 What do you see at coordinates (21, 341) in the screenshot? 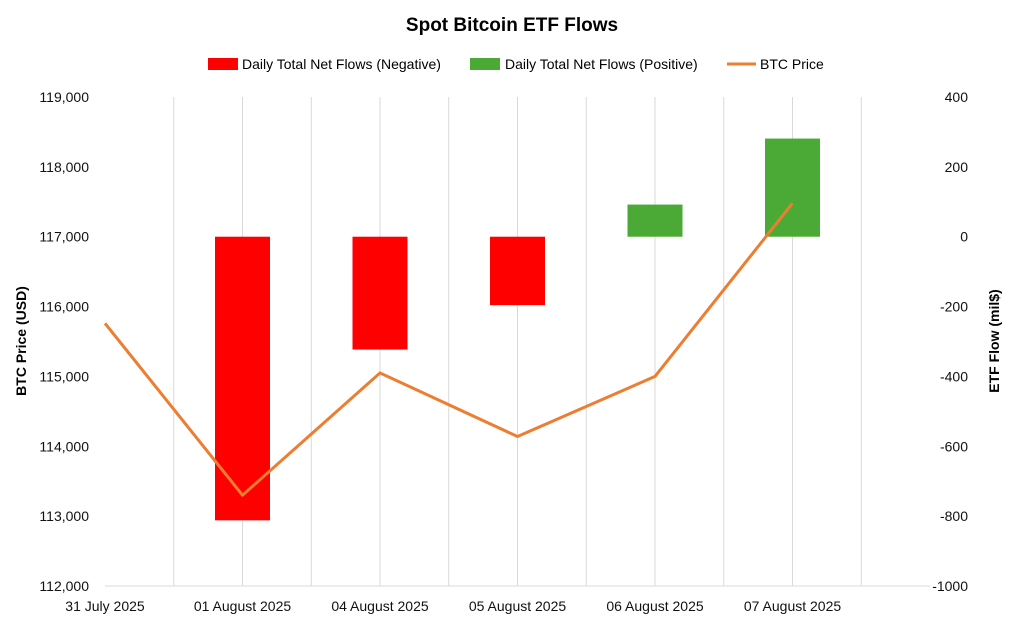
I see `left-axis-label: BTC Price (USD)` at bounding box center [21, 341].